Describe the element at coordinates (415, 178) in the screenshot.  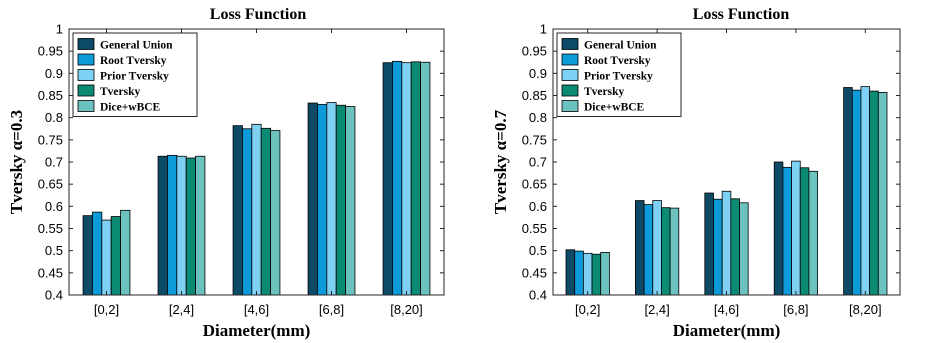
I see `bar-[8,20]-s4` at that location.